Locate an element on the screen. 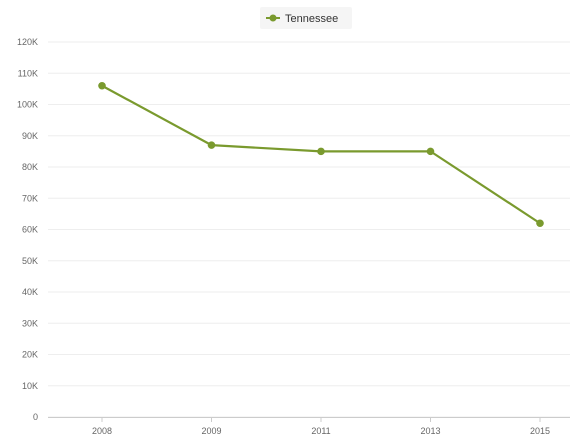 Image resolution: width=587 pixels, height=439 pixels. y-tick-label: 70K is located at coordinates (30, 198).